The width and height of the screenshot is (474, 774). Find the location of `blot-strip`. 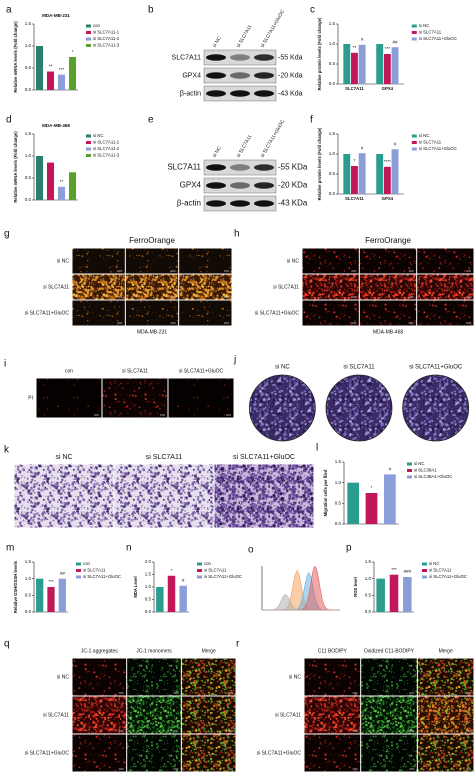

blot-strip is located at coordinates (240, 167).